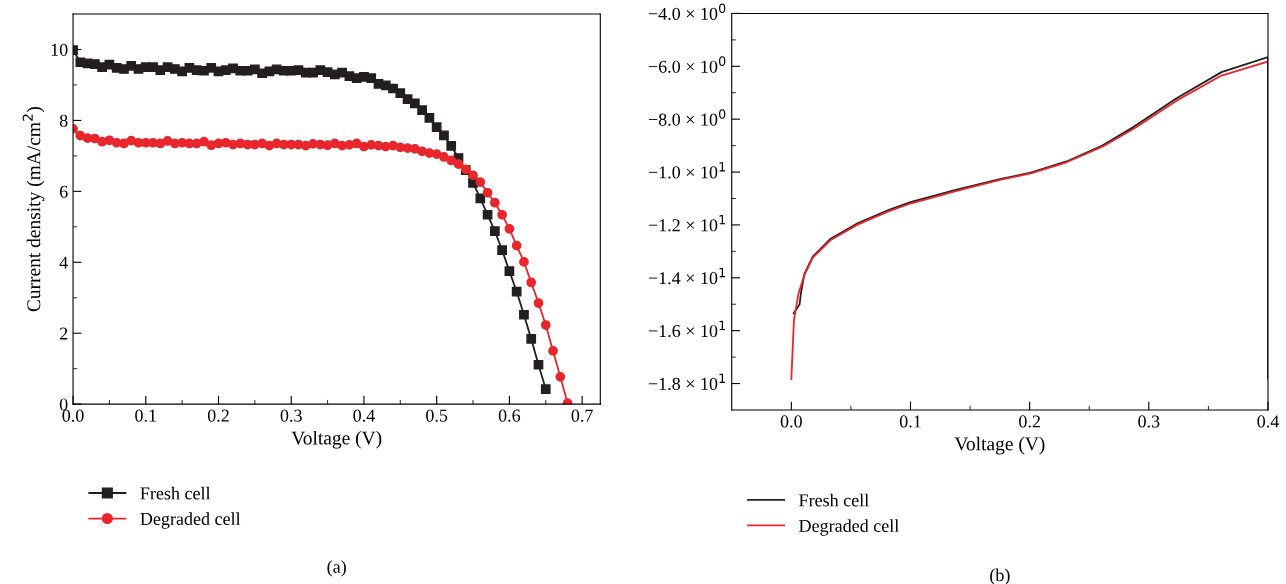 This screenshot has height=584, width=1286. Describe the element at coordinates (59, 49) in the screenshot. I see `y-tick-label: 10` at that location.